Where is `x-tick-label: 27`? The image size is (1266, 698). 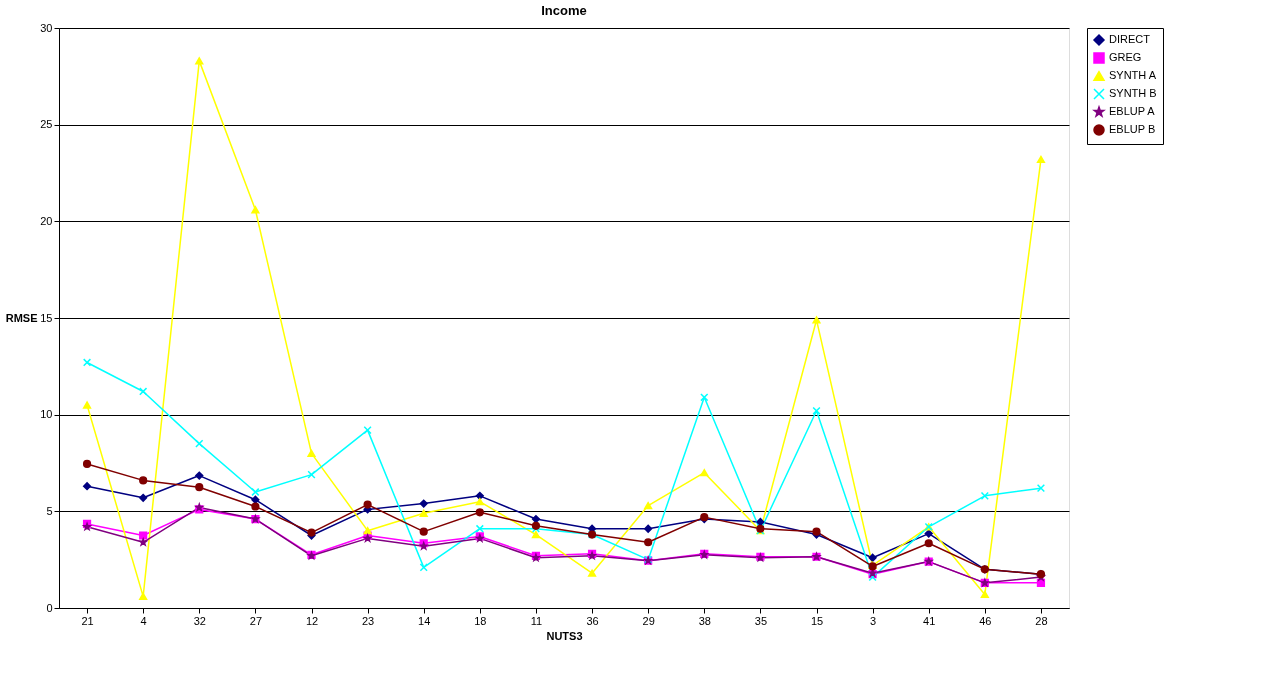
x-tick-label: 27 is located at coordinates (256, 620).